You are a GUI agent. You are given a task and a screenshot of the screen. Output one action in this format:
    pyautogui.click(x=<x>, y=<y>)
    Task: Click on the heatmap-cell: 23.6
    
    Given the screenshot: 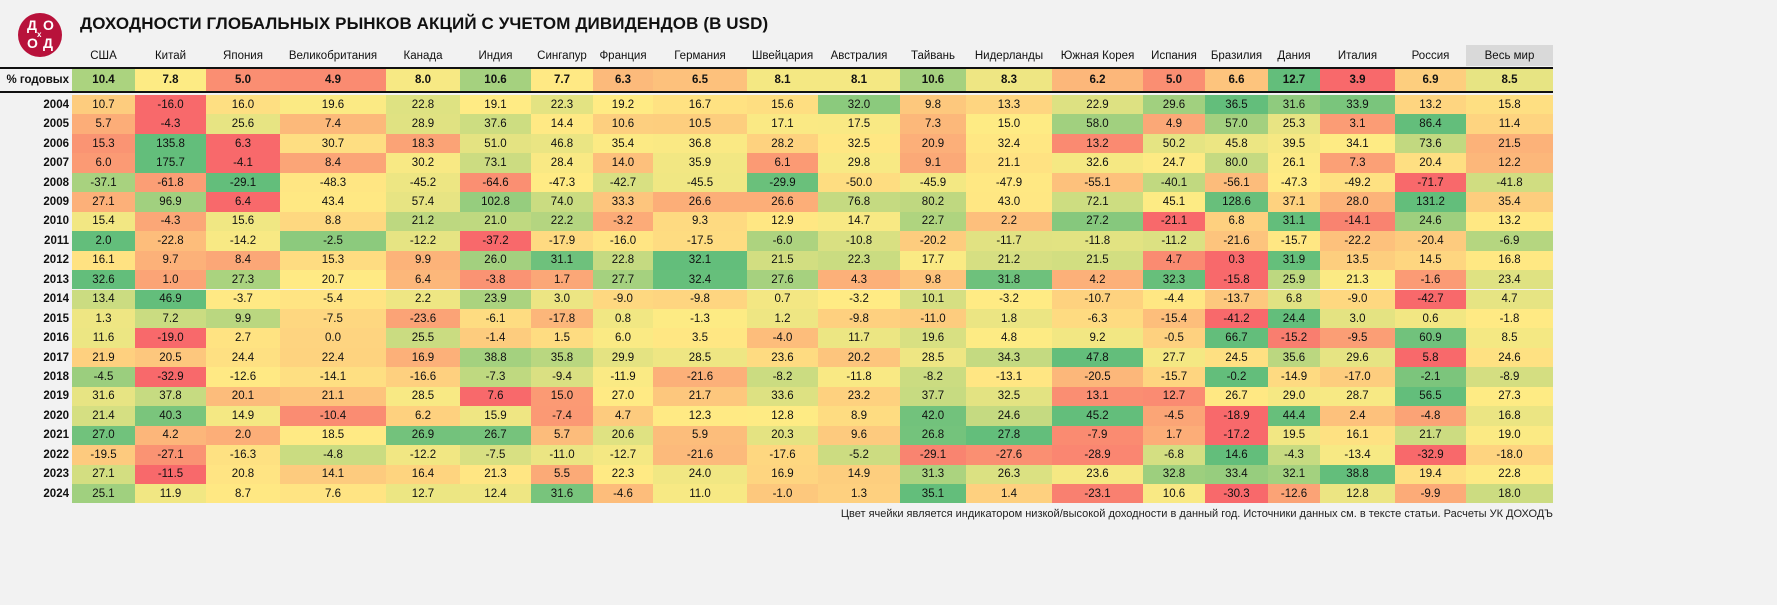 What is the action you would take?
    pyautogui.click(x=1097, y=474)
    